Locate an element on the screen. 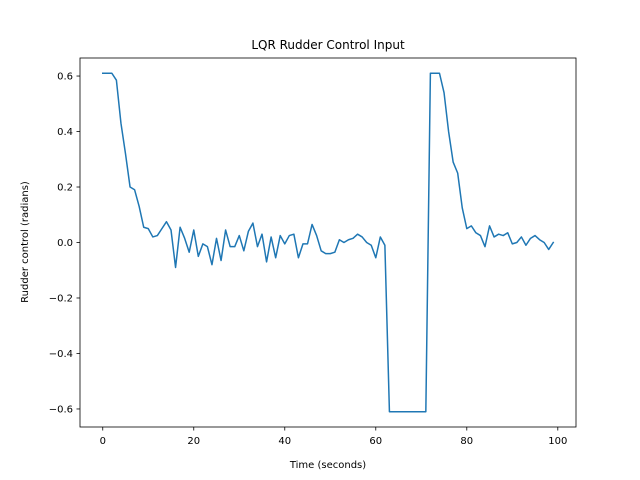 The image size is (640, 480). x-tick-label: 0 is located at coordinates (103, 441).